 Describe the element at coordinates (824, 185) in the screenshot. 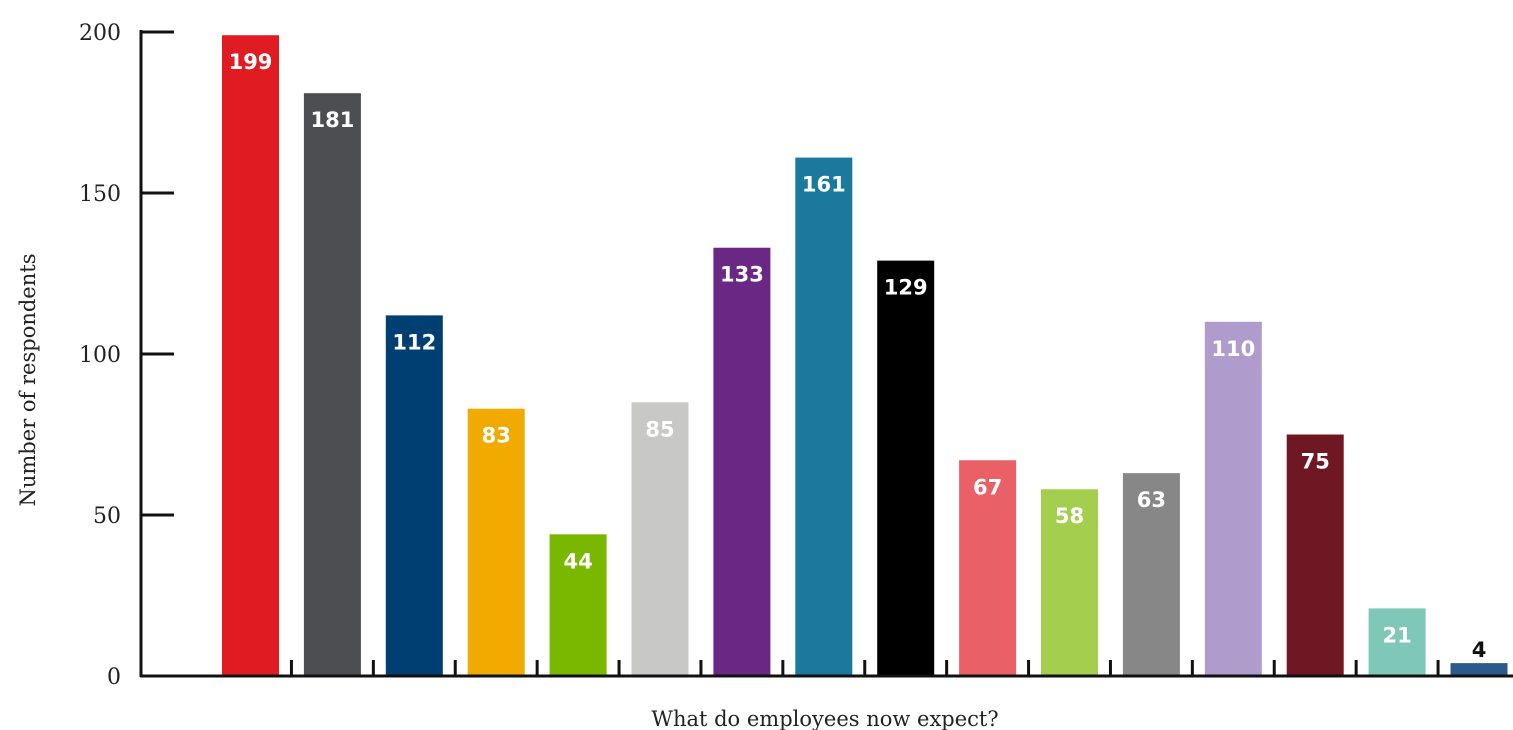

I see `bar-value-label: 161` at that location.